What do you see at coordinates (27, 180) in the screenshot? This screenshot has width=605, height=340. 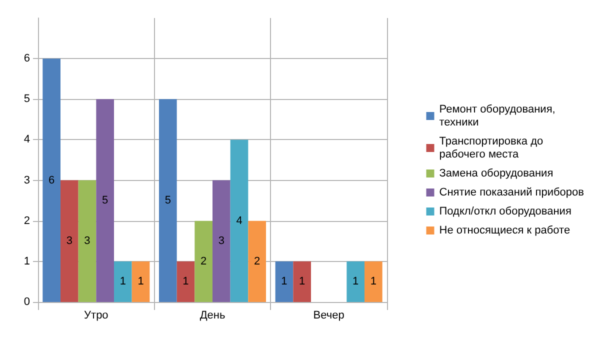 I see `y-tick-label: 3` at bounding box center [27, 180].